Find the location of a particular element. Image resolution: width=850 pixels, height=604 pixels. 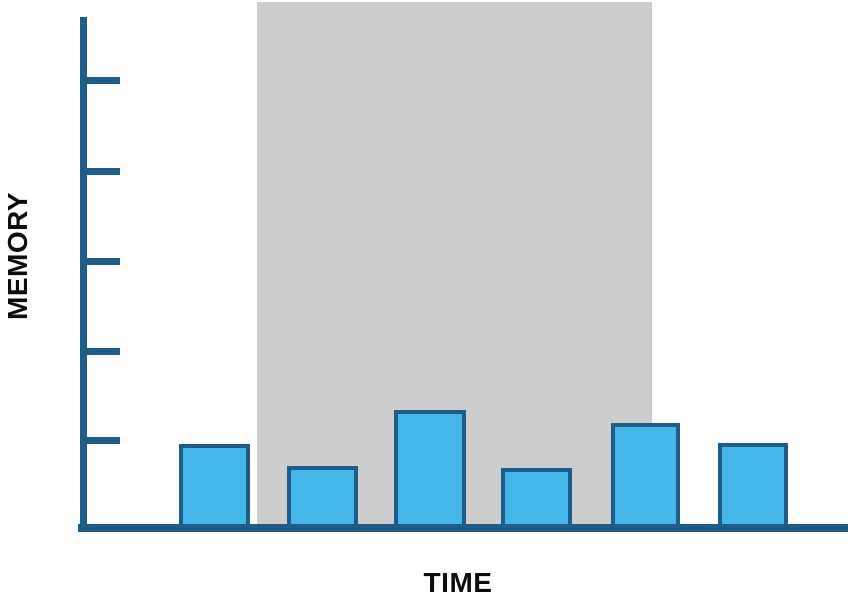

y-axis-label: MEMORY is located at coordinates (17, 256).